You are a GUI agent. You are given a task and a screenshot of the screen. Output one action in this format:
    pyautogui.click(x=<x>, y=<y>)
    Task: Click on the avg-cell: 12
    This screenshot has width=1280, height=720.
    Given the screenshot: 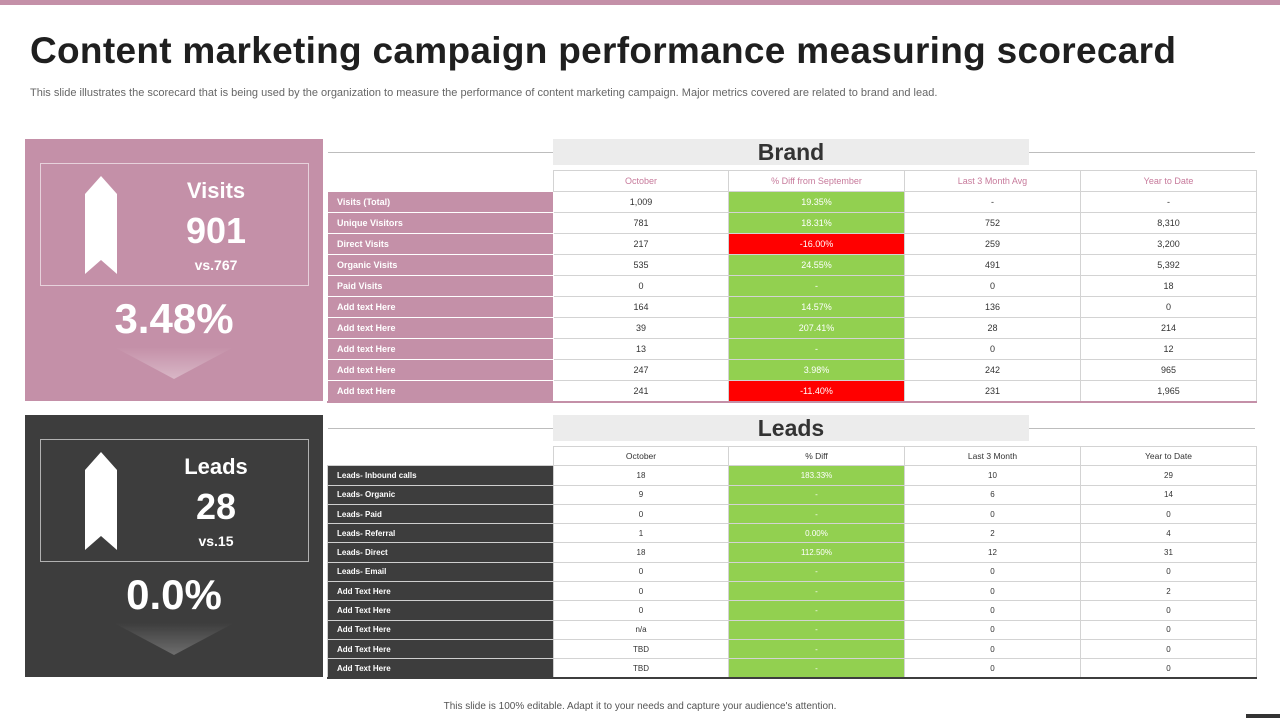 What is the action you would take?
    pyautogui.click(x=992, y=552)
    